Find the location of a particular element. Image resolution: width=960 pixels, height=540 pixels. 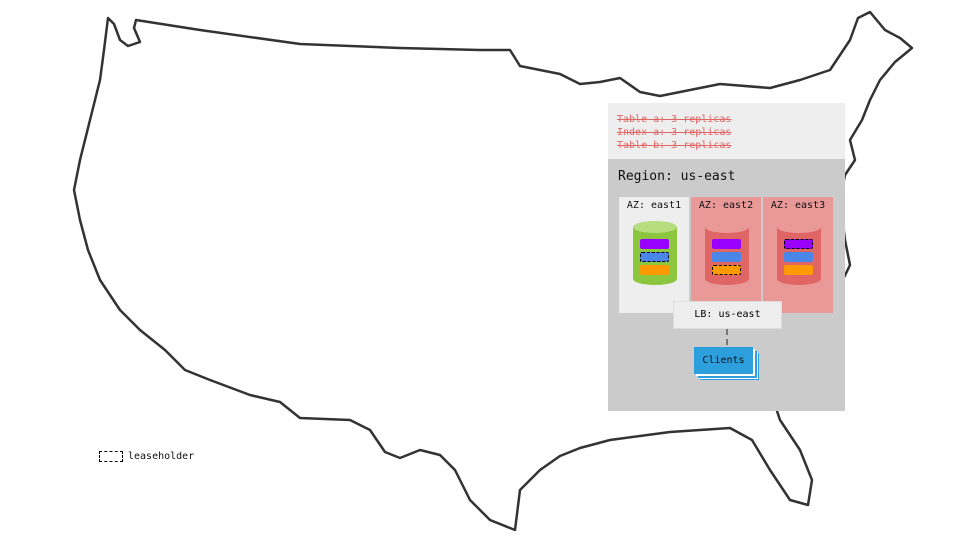

table-item: Table a: 3 replicas is located at coordinates (674, 119).